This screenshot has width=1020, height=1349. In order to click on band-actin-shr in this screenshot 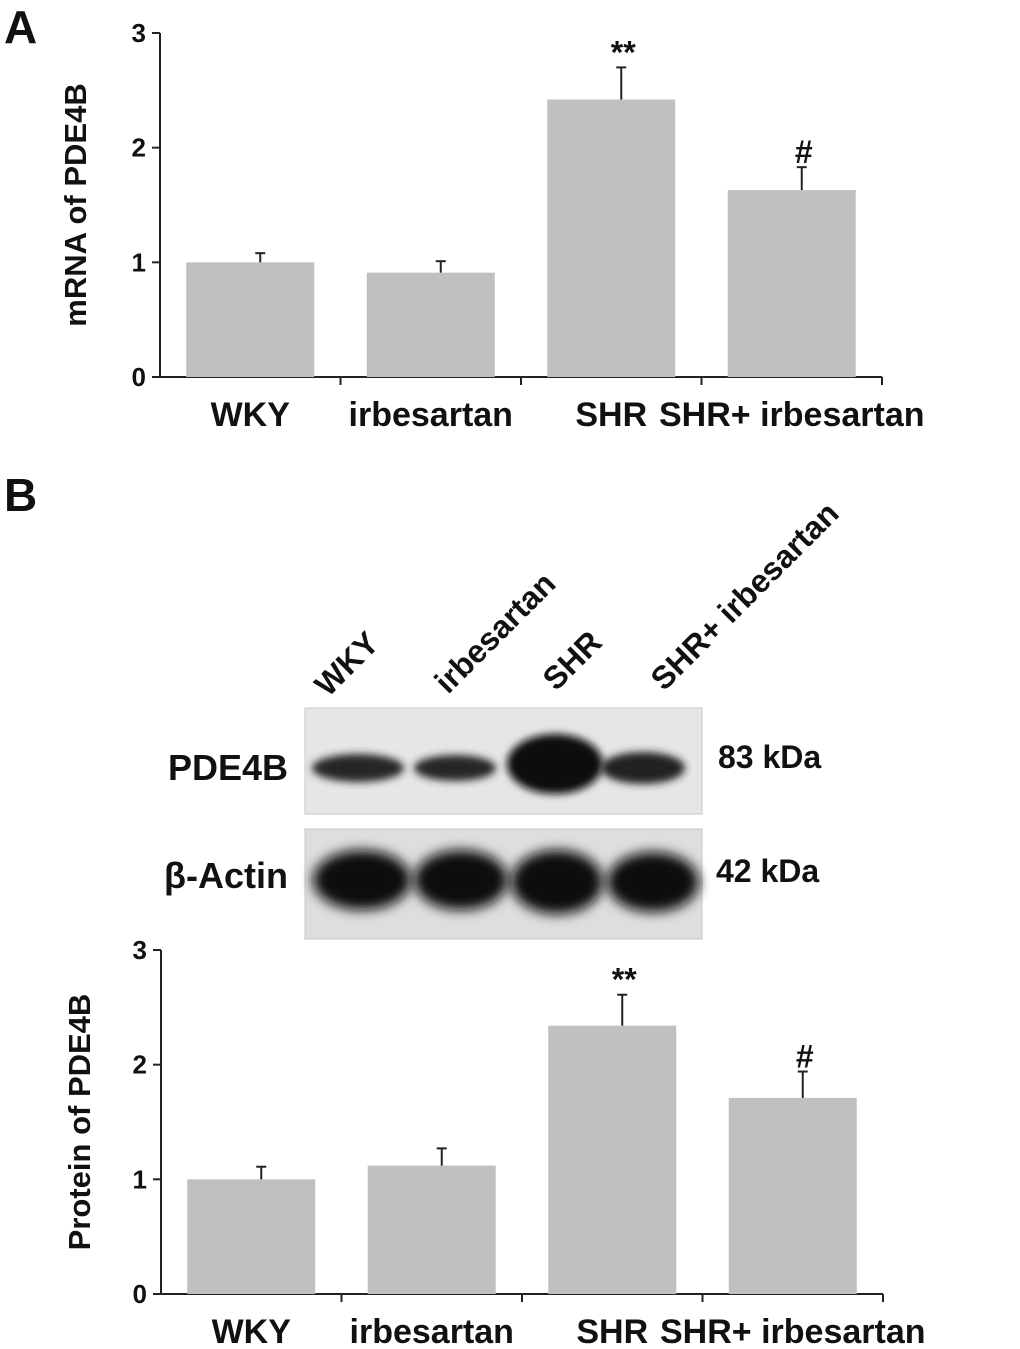, I will do `click(557, 882)`.